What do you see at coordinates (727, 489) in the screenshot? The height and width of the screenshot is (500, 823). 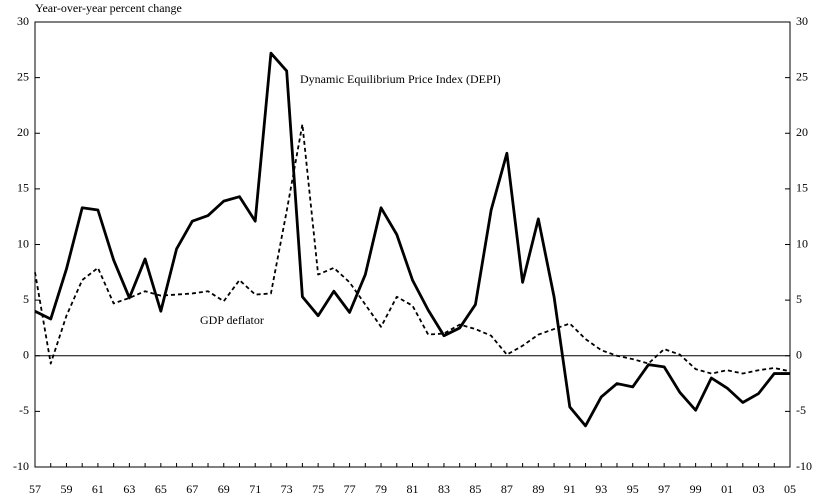 I see `x-tick-label: 01` at bounding box center [727, 489].